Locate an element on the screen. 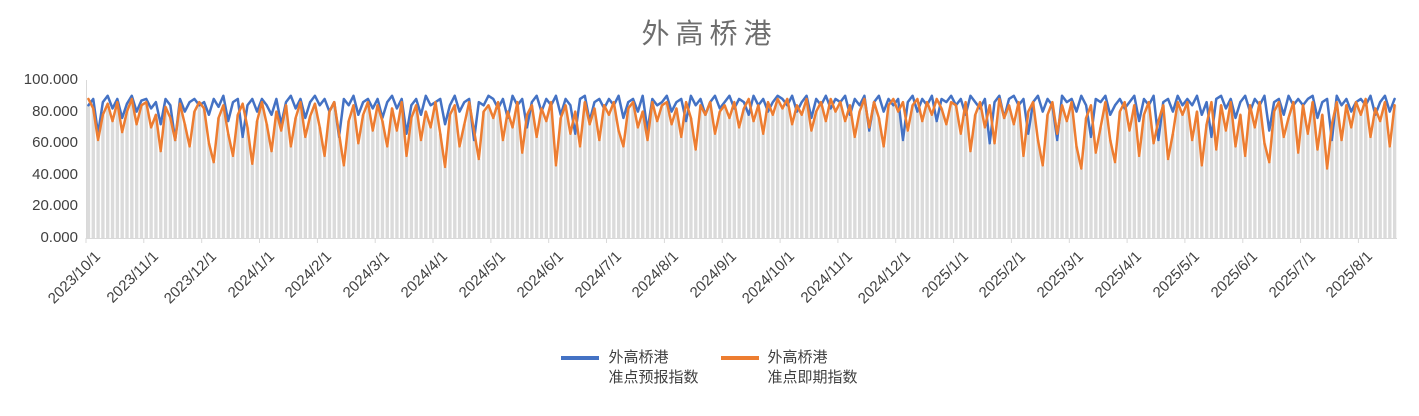  spot-line-sample-icon is located at coordinates (739, 358).